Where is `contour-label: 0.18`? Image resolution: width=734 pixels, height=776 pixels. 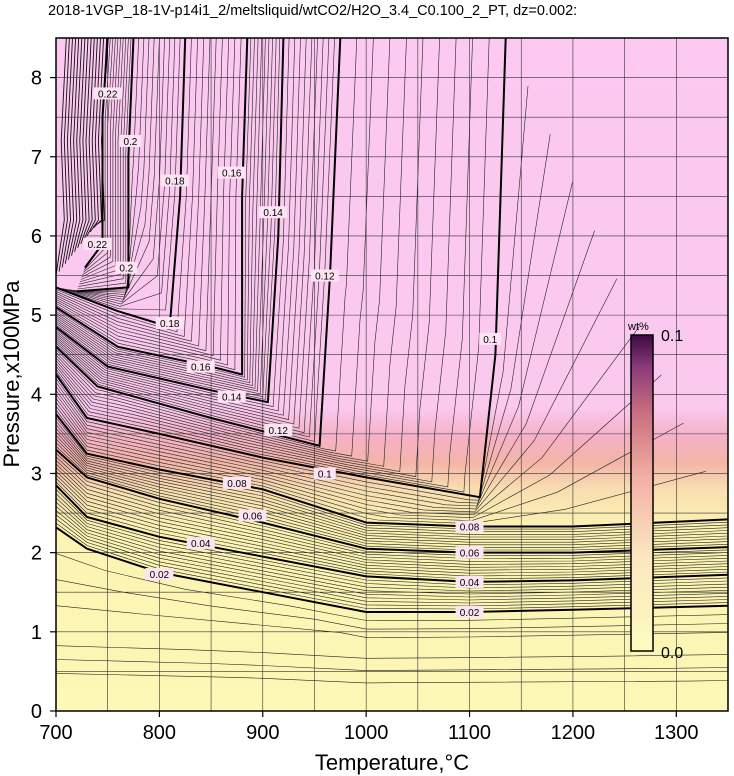 contour-label: 0.18 is located at coordinates (169, 323).